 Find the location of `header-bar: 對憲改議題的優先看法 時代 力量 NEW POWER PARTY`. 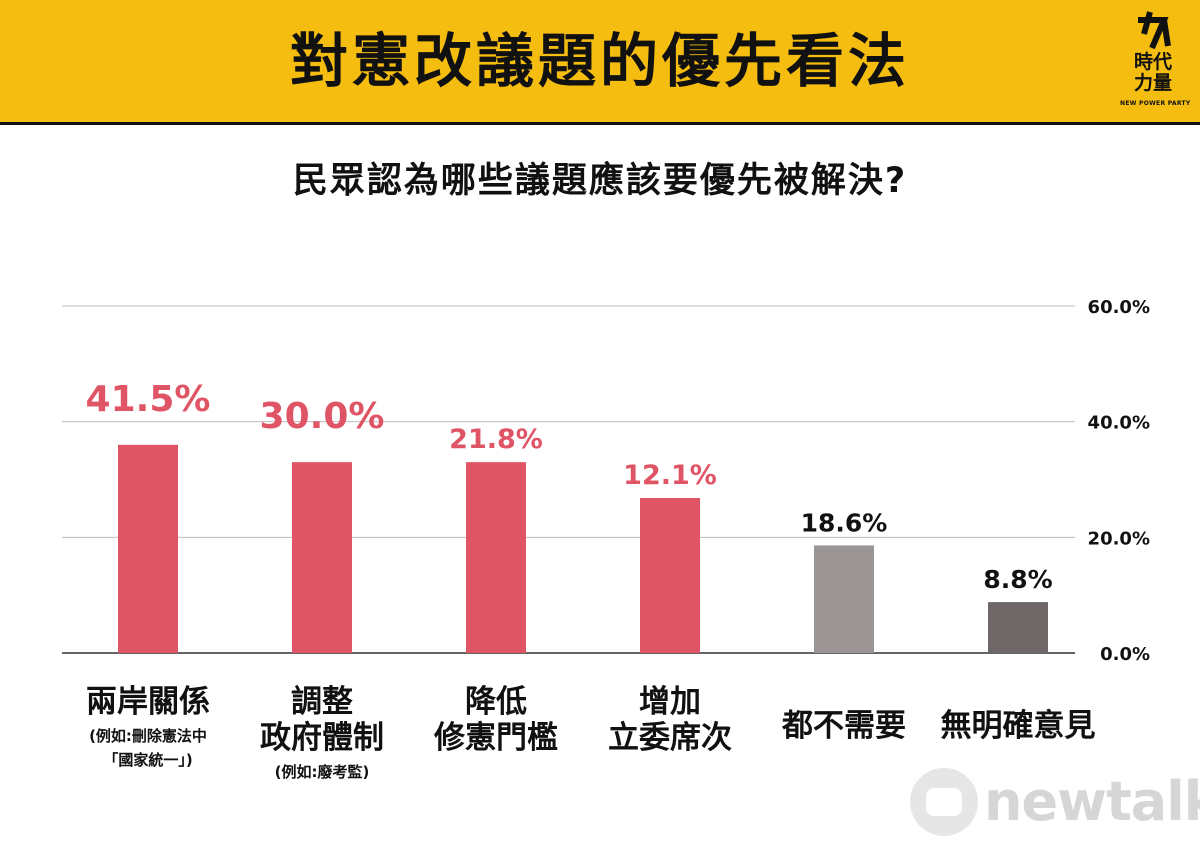

header-bar: 對憲改議題的優先看法 時代 力量 NEW POWER PARTY is located at coordinates (600, 62).